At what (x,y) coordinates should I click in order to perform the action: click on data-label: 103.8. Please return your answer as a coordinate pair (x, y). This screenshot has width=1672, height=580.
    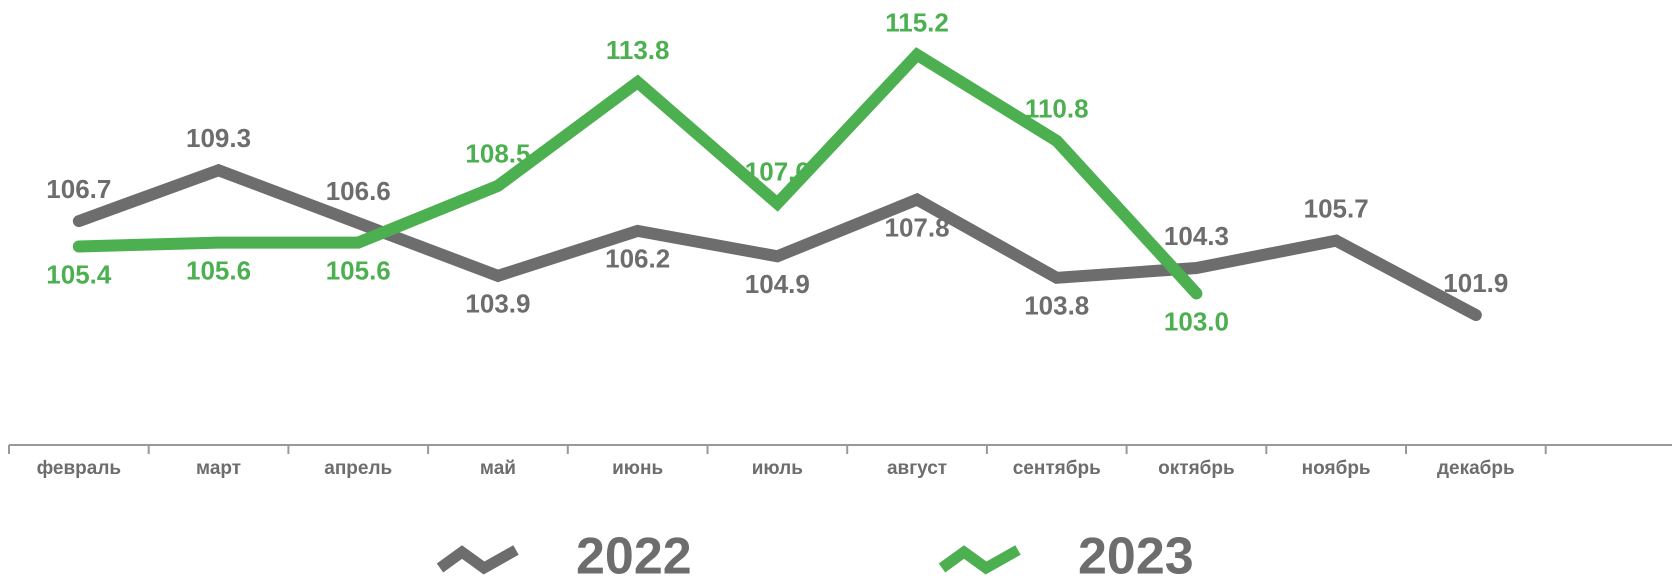
    Looking at the image, I should click on (1056, 306).